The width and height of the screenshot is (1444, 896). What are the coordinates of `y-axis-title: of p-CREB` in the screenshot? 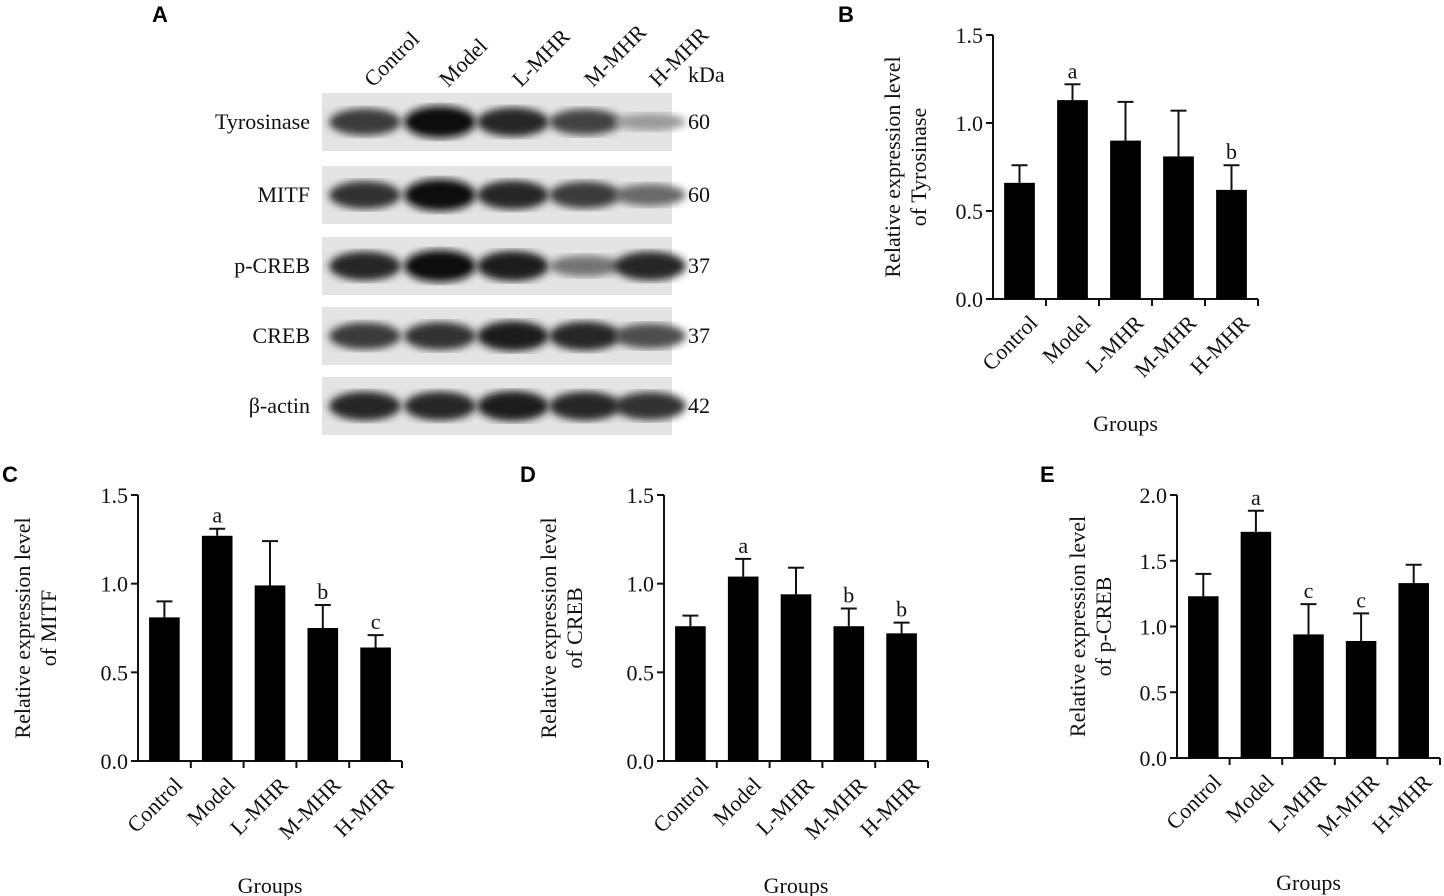 It's located at (1103, 627).